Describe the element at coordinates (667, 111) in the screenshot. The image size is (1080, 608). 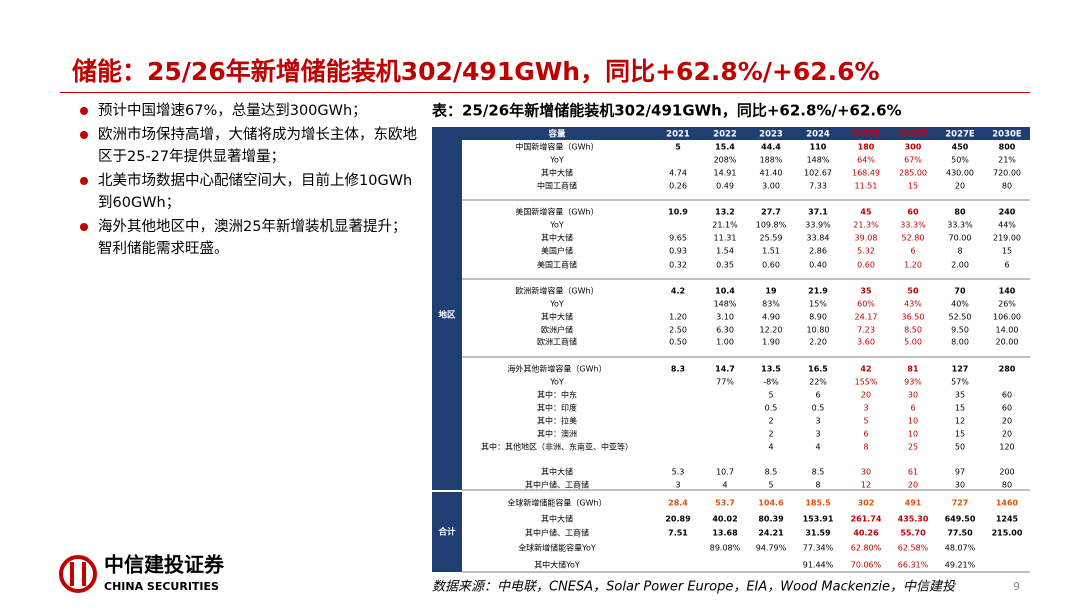
I see `table-caption: 表：25/26年新增储能装机302/491GWh，同比+62.8%/+62.6%` at that location.